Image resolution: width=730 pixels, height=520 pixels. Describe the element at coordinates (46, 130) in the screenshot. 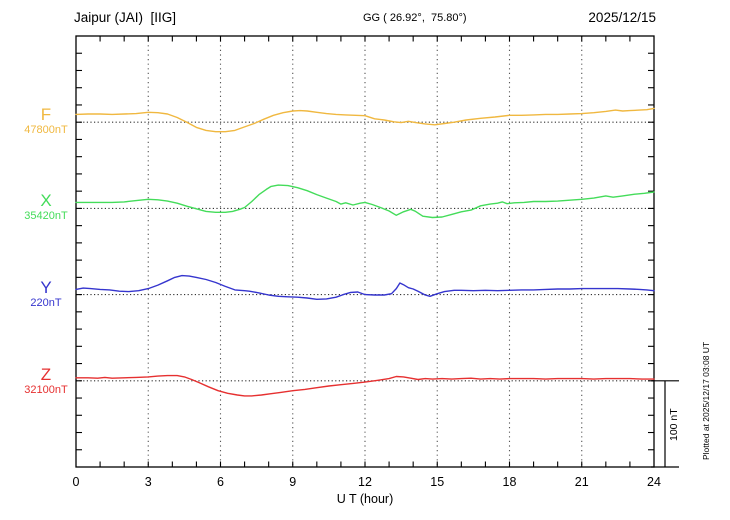

I see `component-base-value-f: 47800nT` at that location.